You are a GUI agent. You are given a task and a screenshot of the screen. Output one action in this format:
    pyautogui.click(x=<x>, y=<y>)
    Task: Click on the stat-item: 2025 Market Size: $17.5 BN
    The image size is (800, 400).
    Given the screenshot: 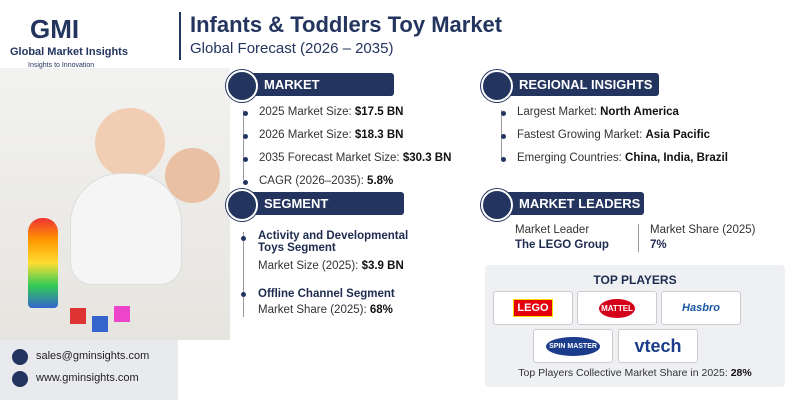 What is the action you would take?
    pyautogui.click(x=331, y=112)
    